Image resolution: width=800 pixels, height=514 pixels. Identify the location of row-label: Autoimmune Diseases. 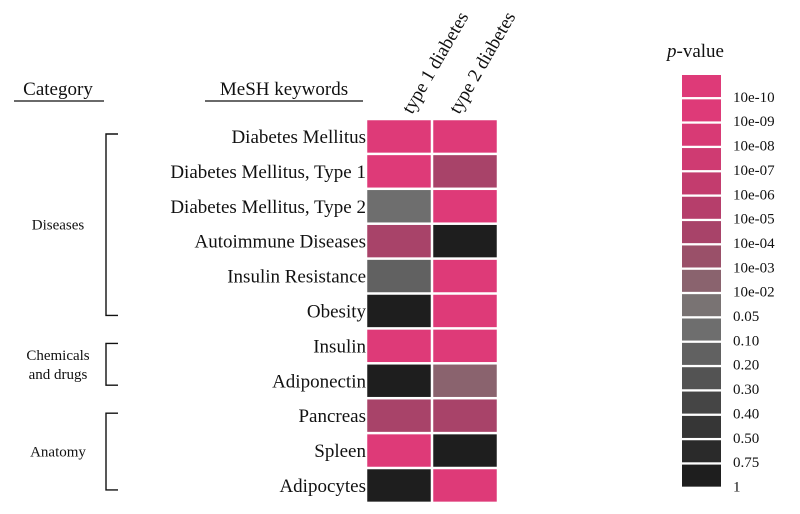
(280, 242).